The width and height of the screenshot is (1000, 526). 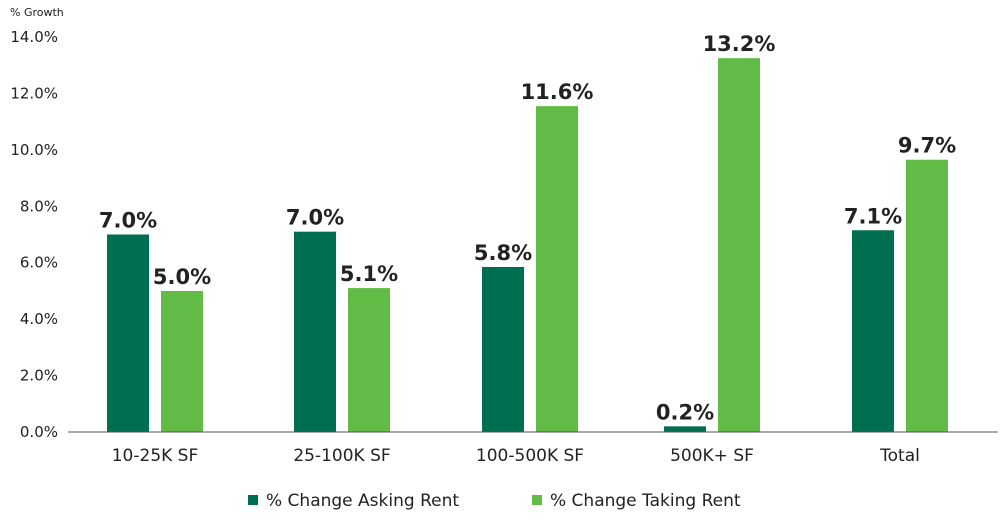 What do you see at coordinates (155, 456) in the screenshot?
I see `x-tick-label: 10-25K SF` at bounding box center [155, 456].